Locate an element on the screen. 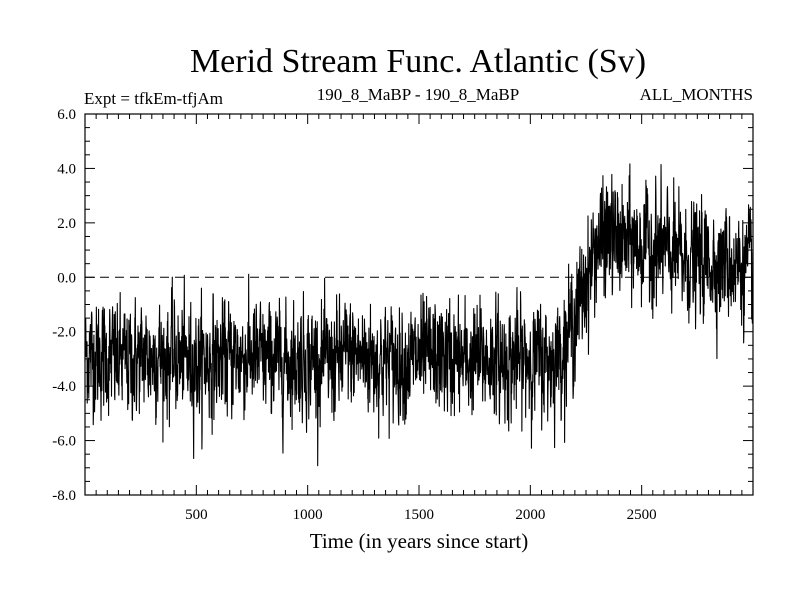  months-label: ALL_MONTHS is located at coordinates (696, 94).